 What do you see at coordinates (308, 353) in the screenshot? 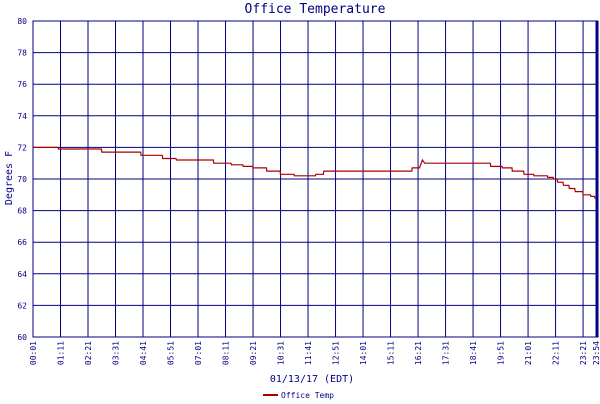
I see `x-tick-label: 11:41` at bounding box center [308, 353].